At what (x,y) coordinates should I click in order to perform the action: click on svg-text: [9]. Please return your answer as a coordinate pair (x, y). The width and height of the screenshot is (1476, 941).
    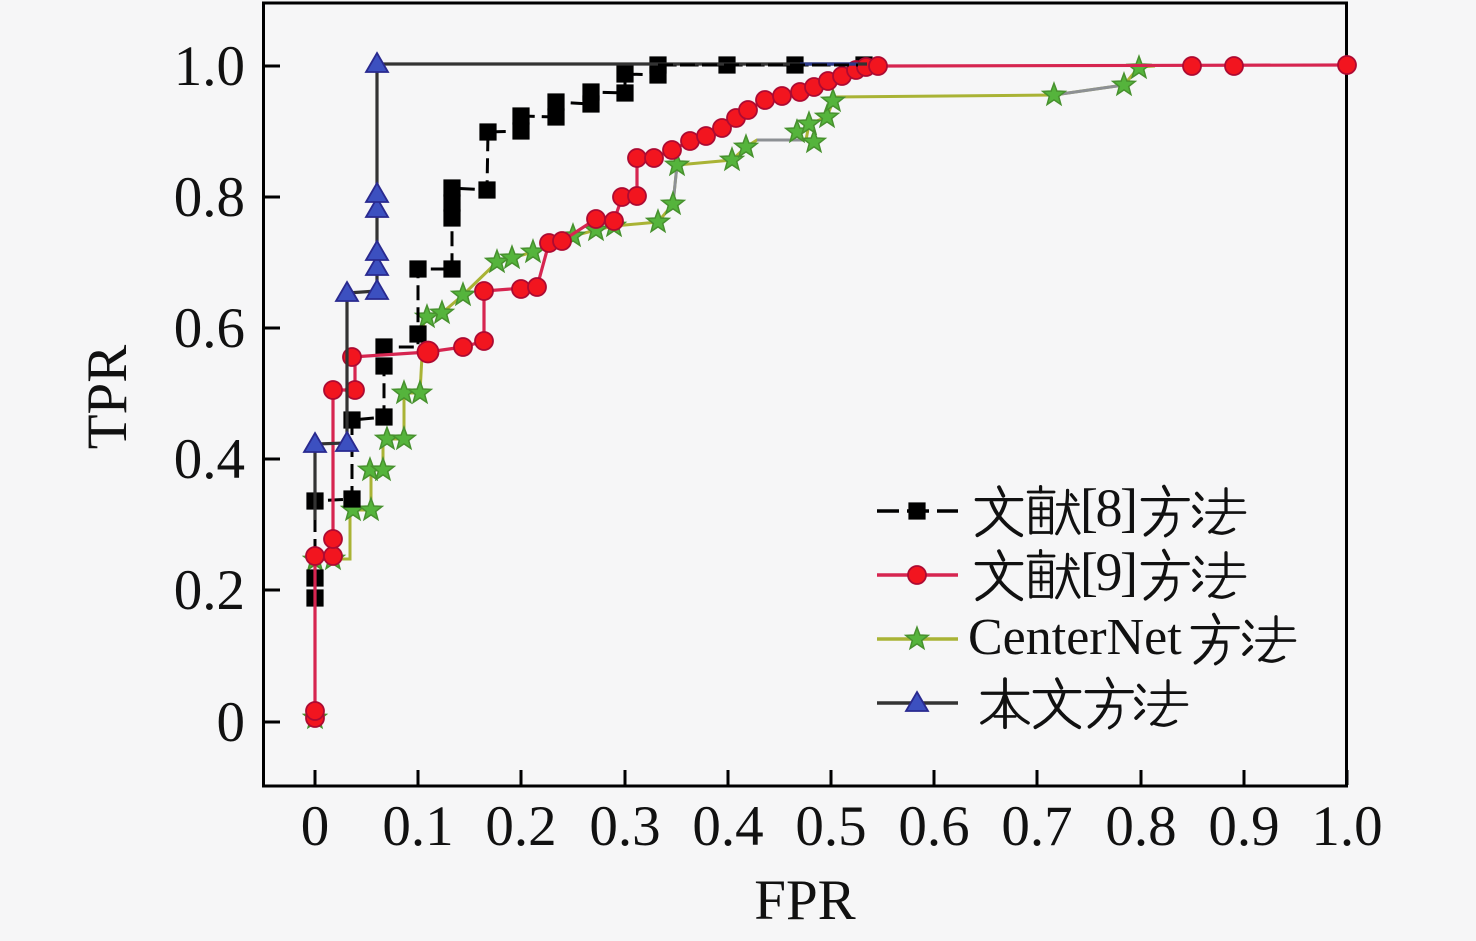
    Looking at the image, I should click on (1107, 572).